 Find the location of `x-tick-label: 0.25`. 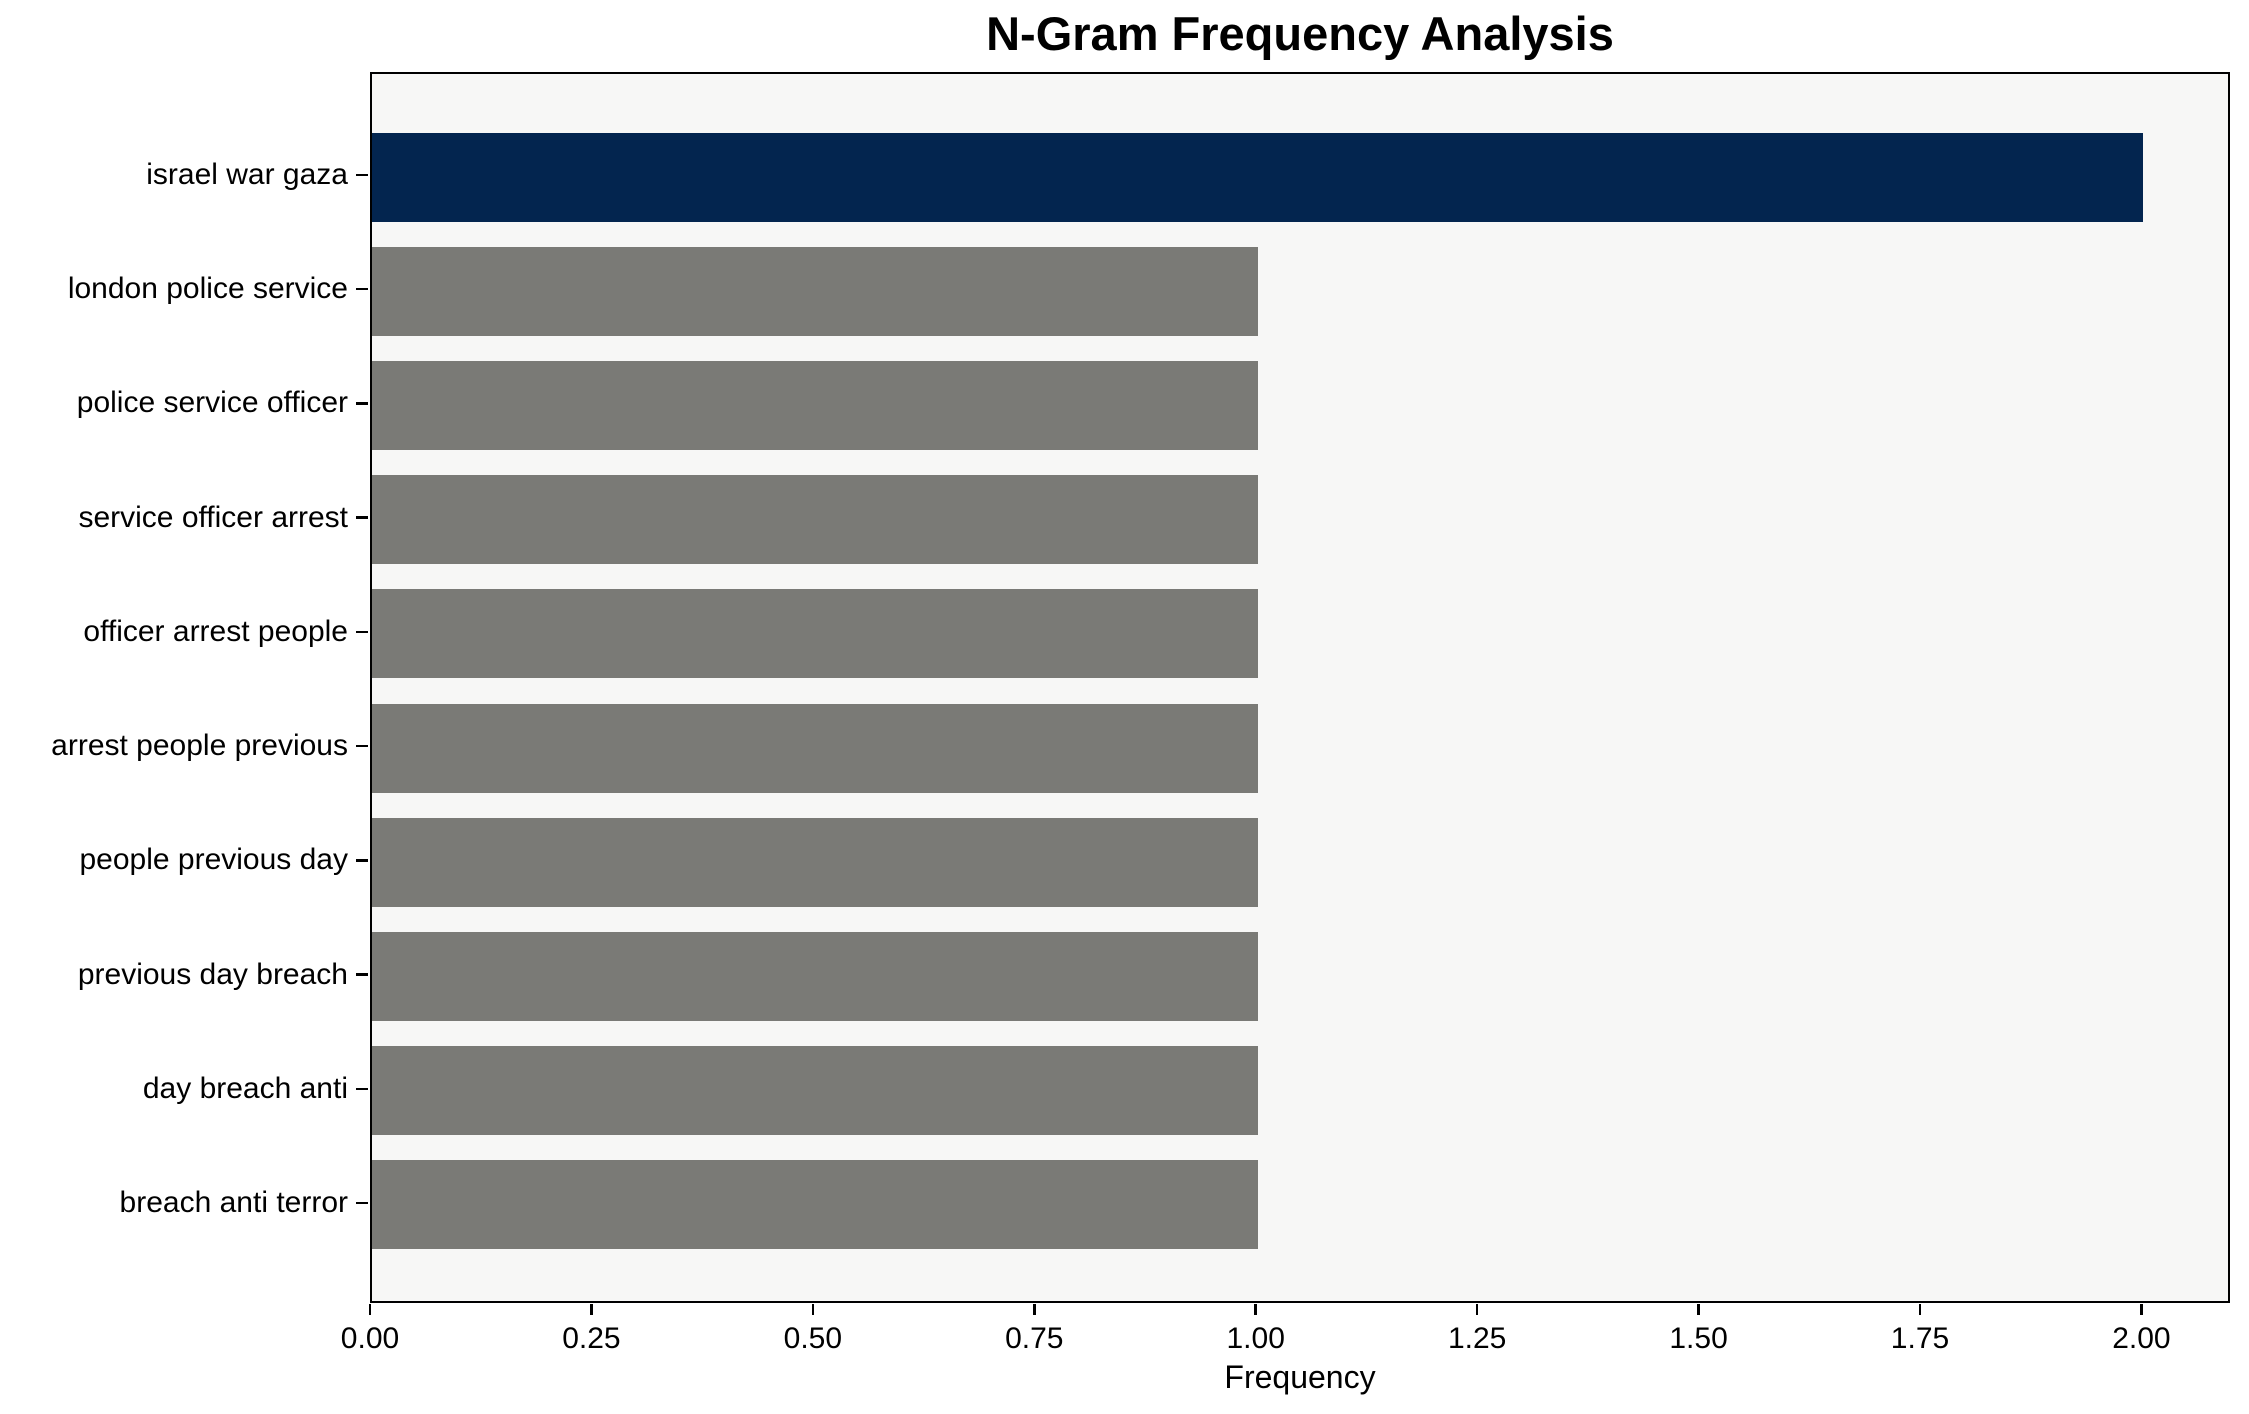

x-tick-label: 0.25 is located at coordinates (591, 1338).